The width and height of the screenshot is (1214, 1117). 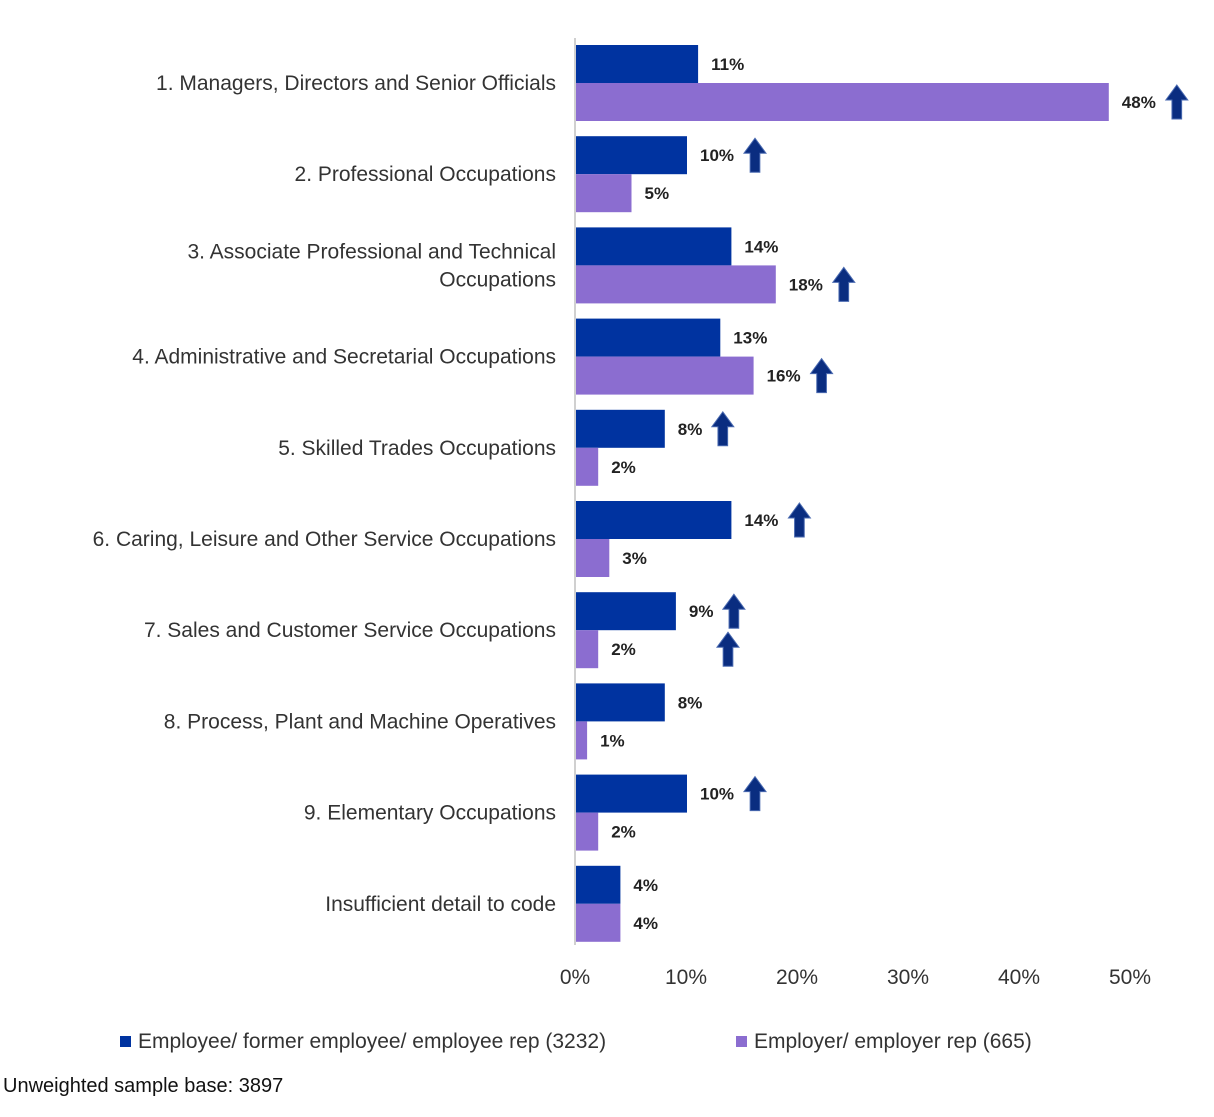 I want to click on category-group: 5. Skilled Trades Occupations 8% 2%, so click(x=506, y=447).